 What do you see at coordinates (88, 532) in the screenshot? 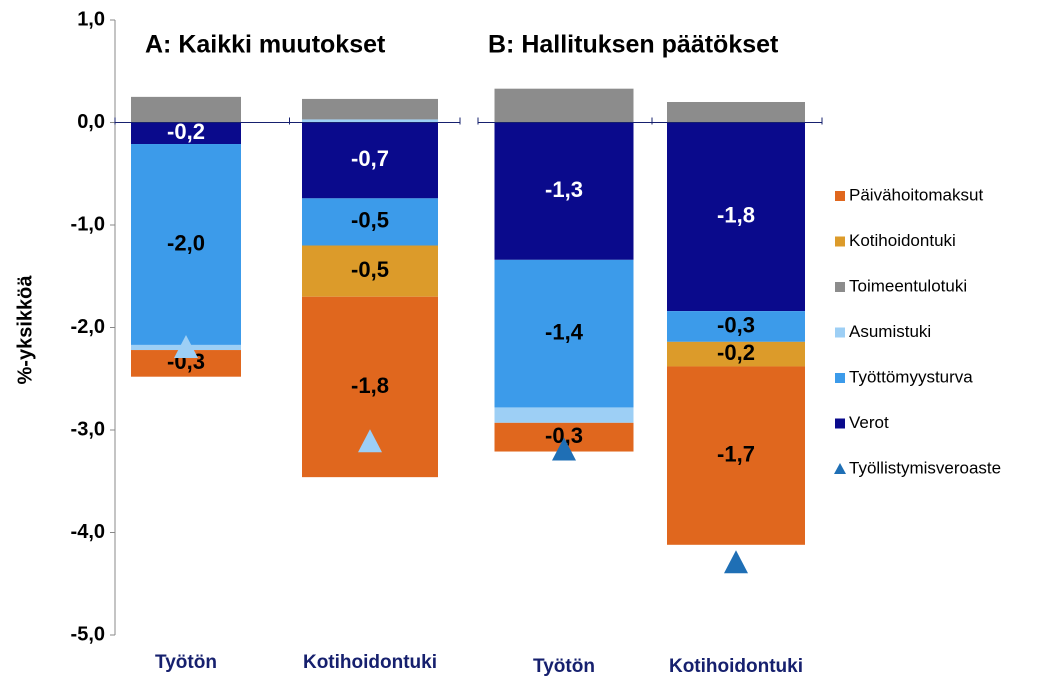
I see `y-tick-label: -4,0` at bounding box center [88, 532].